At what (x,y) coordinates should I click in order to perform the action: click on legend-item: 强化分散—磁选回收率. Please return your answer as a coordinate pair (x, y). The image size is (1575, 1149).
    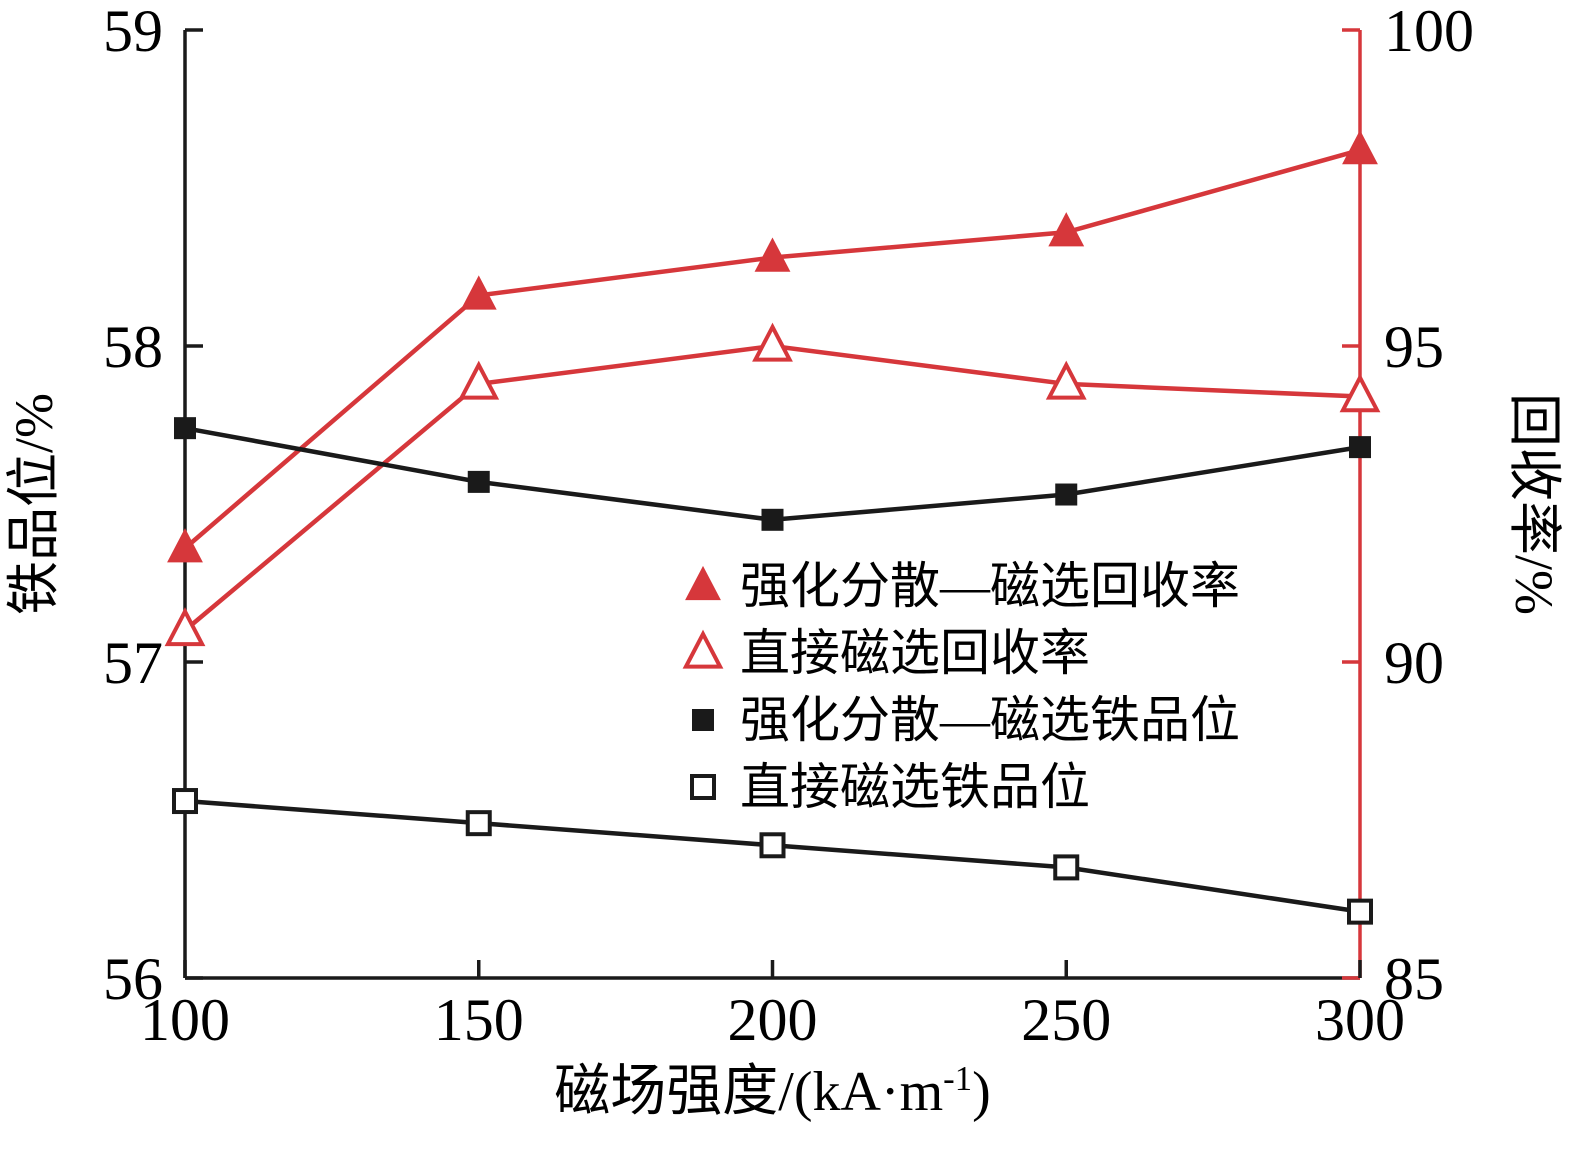
    Looking at the image, I should click on (962, 586).